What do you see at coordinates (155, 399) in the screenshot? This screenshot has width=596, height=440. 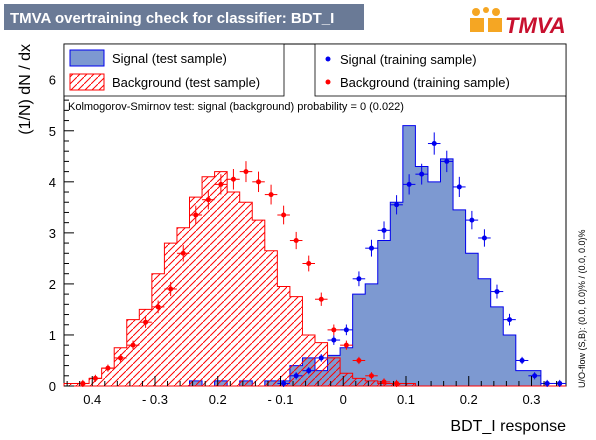 I see `x-tick-label: - 0.3` at bounding box center [155, 399].